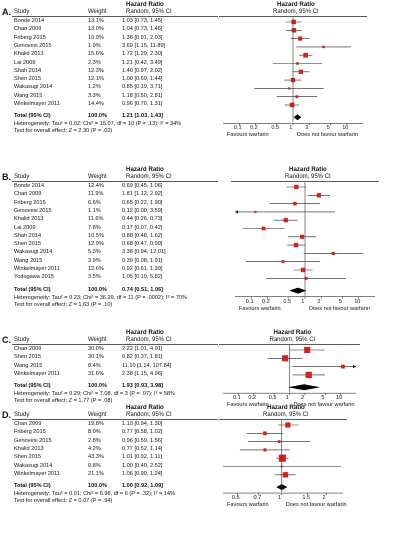 This screenshot has width=417, height=550. I want to click on study-hr-ci: 1.05 [0.19, 5.82], so click(142, 277).